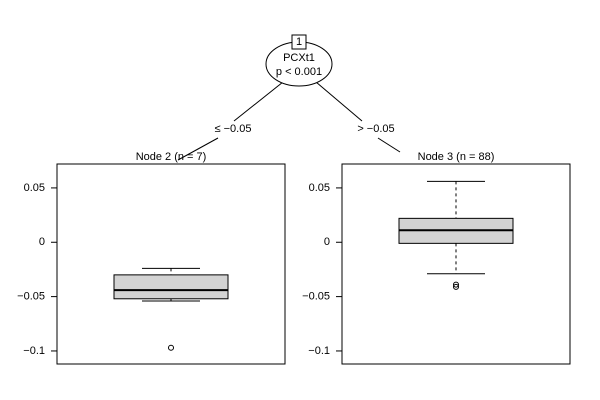 The width and height of the screenshot is (600, 400). I want to click on edge-label: ≤ −0.05, so click(233, 129).